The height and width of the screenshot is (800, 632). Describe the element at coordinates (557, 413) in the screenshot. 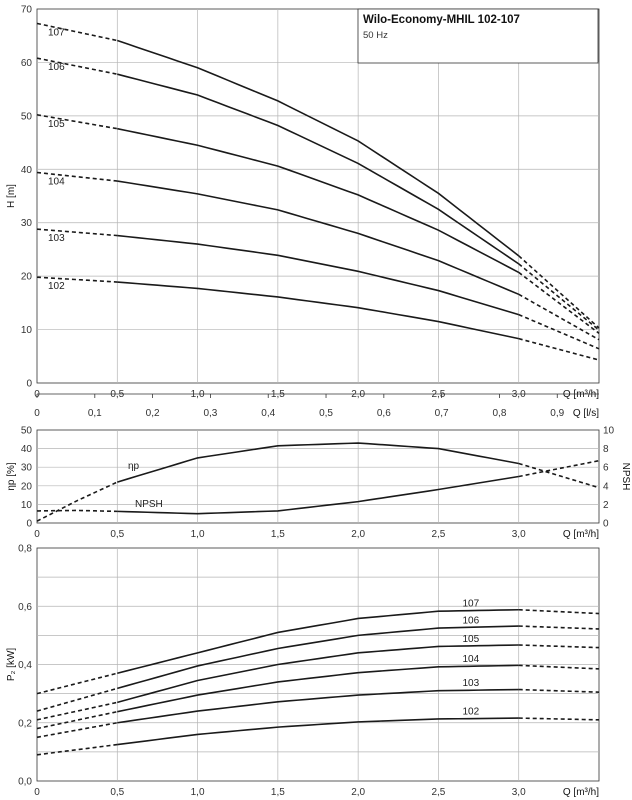

I see `ls-axis-tick-label: 0,9` at that location.